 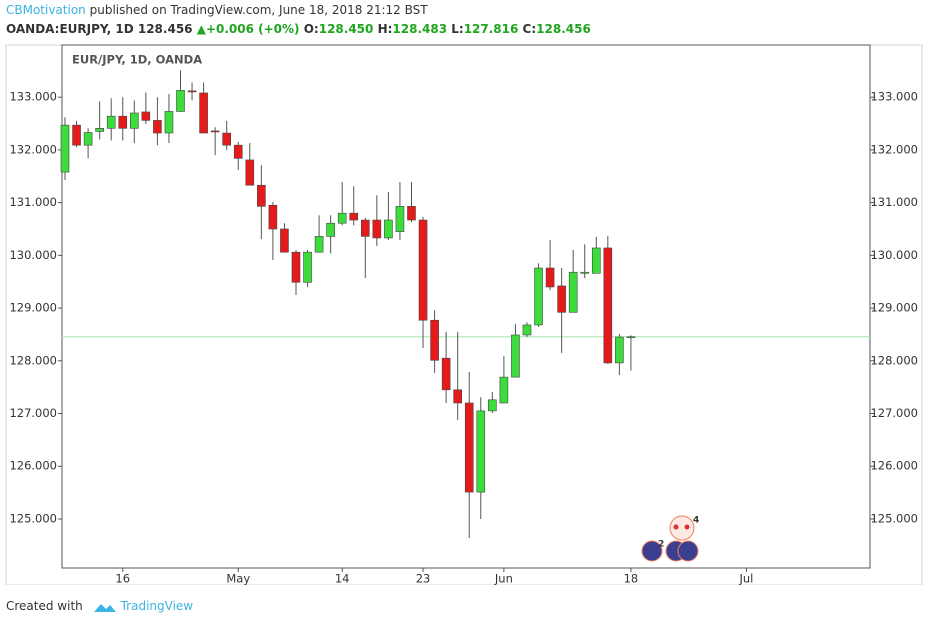 I want to click on author: CBMotivation, so click(x=46, y=10).